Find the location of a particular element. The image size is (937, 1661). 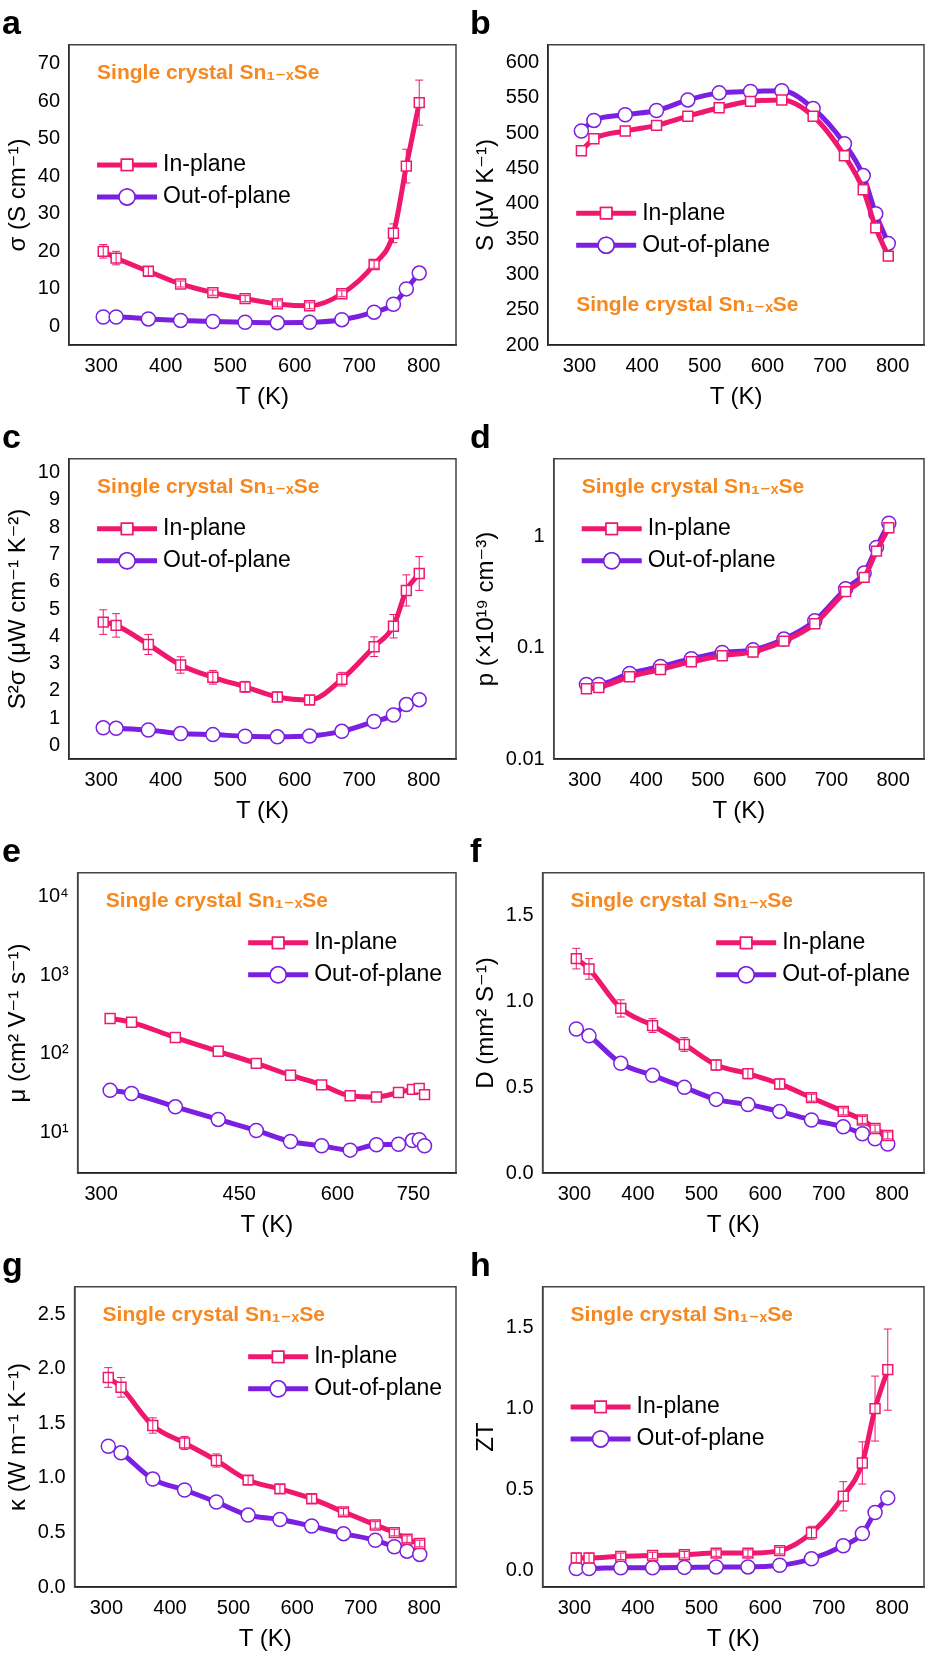

y-axis-title: κ (W m⁻¹ K⁻¹) is located at coordinates (17, 1437).